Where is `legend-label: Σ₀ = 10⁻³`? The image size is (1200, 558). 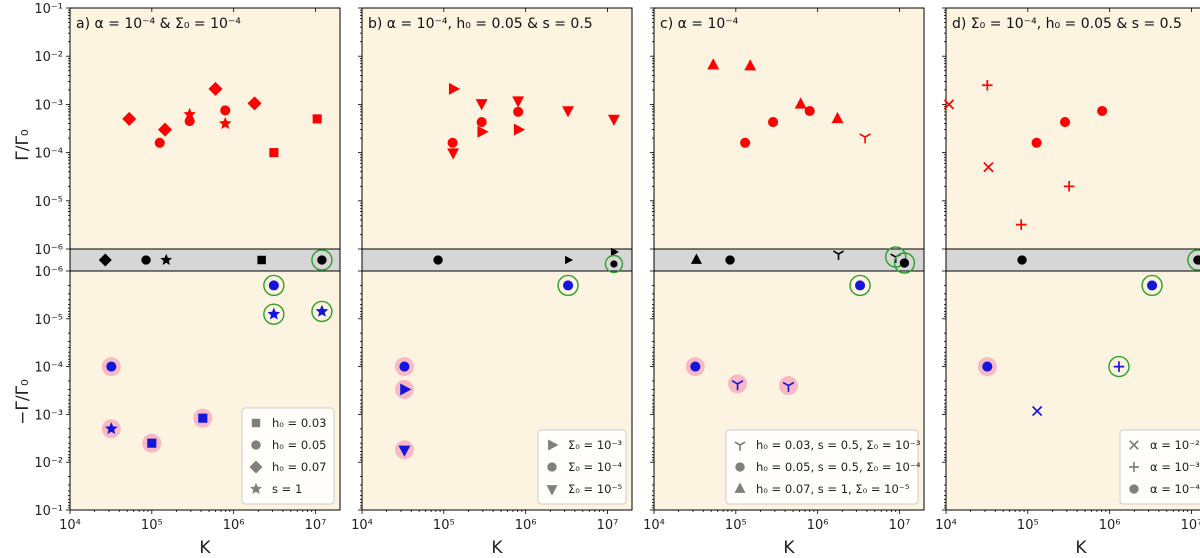 legend-label: Σ₀ = 10⁻³ is located at coordinates (595, 445).